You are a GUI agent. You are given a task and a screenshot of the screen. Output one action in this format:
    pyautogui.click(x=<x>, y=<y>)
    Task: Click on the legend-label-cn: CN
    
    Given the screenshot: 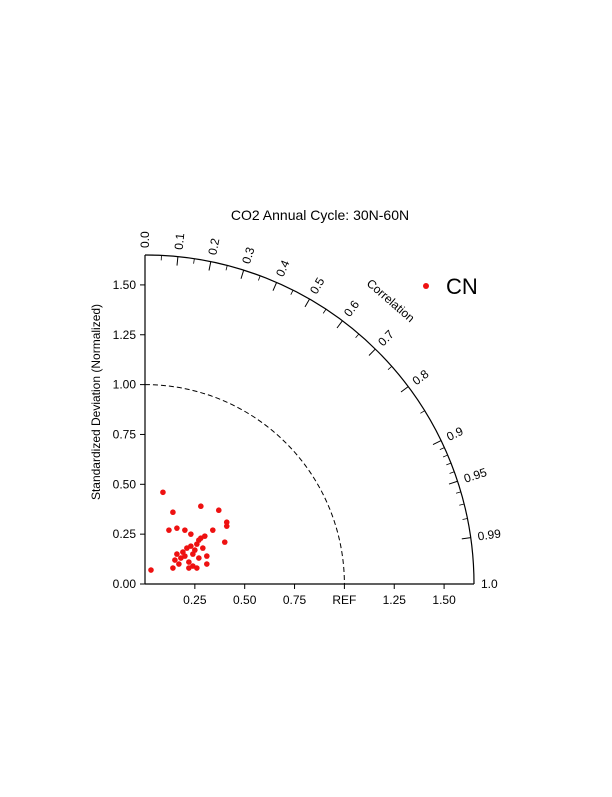 What is the action you would take?
    pyautogui.click(x=462, y=286)
    